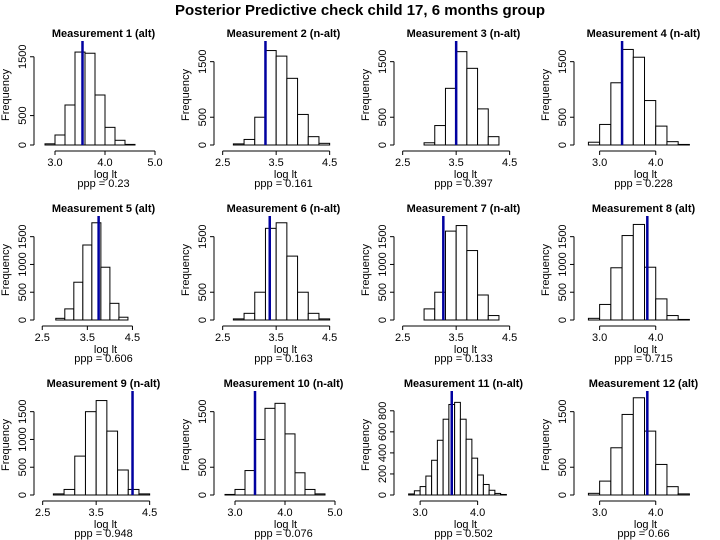 The height and width of the screenshot is (540, 720). Describe the element at coordinates (644, 34) in the screenshot. I see `panel-title: Measurement 4 (n-alt)` at that location.